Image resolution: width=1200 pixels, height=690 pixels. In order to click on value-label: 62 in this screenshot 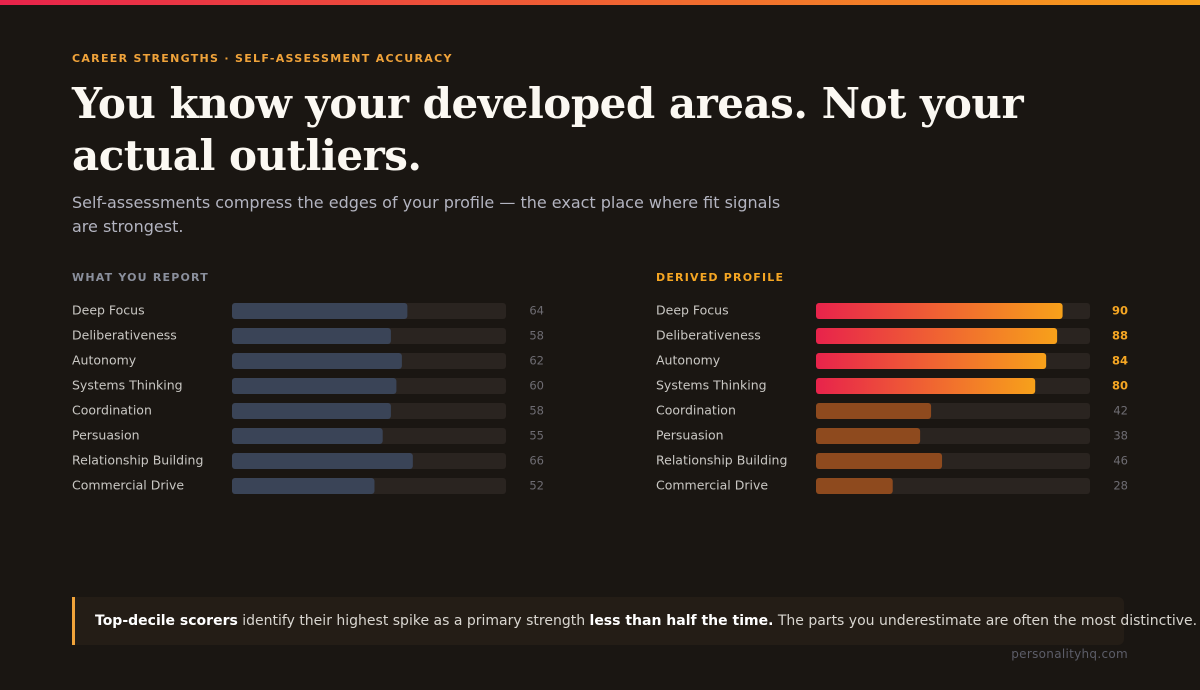, I will do `click(536, 361)`.